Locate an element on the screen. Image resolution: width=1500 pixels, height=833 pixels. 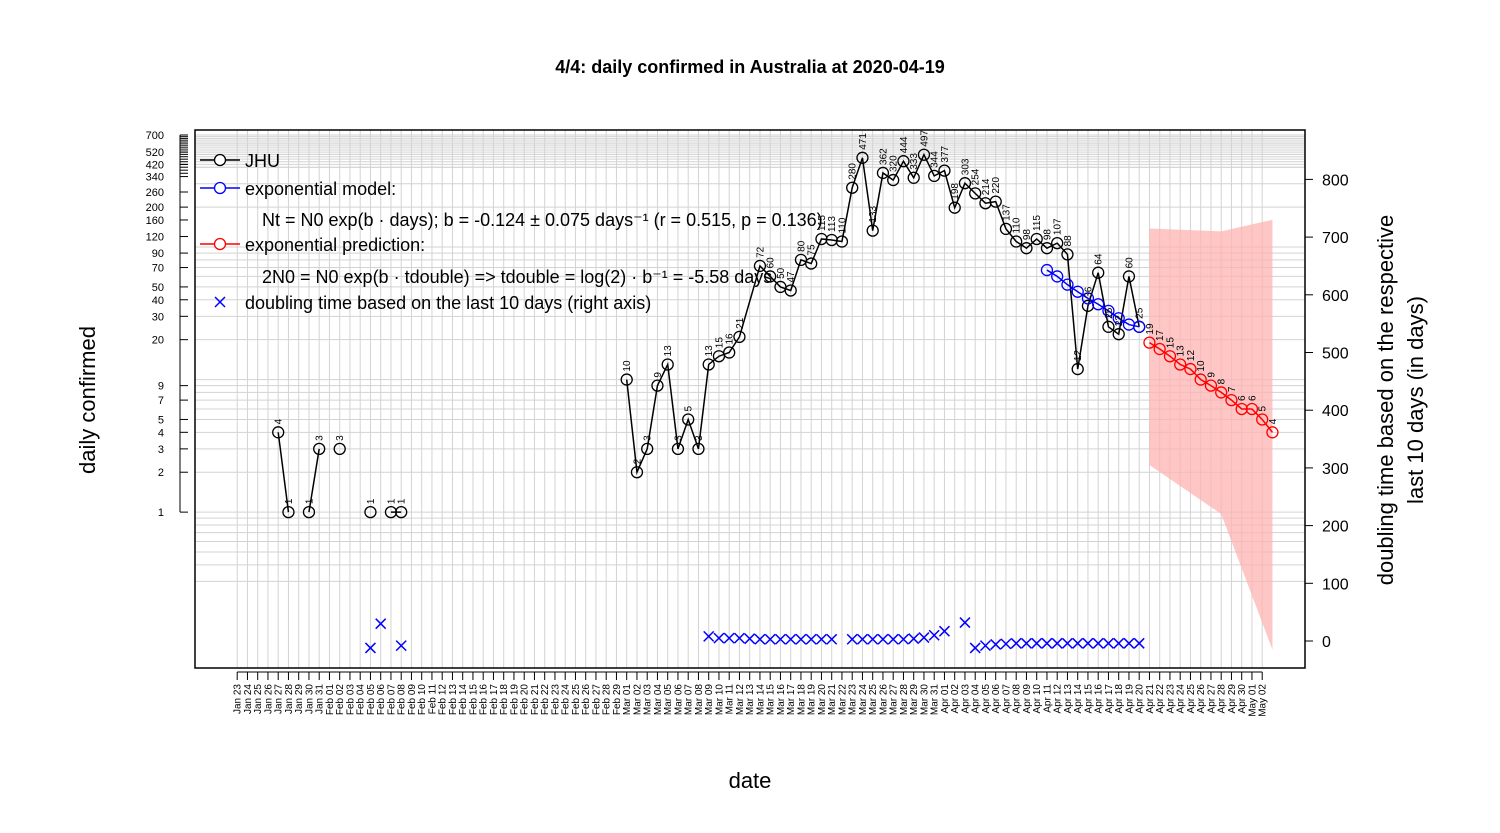
x-tick-label: Mar 28 is located at coordinates (904, 700).